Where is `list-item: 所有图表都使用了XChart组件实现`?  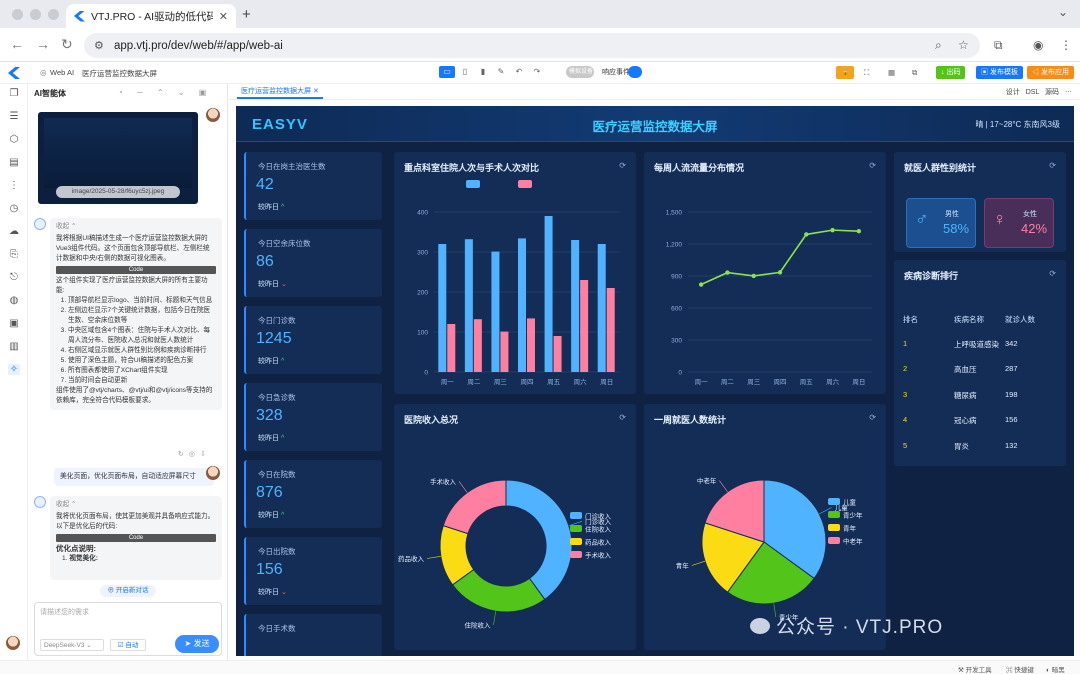 list-item: 所有图表都使用了XChart组件实现 is located at coordinates (142, 371).